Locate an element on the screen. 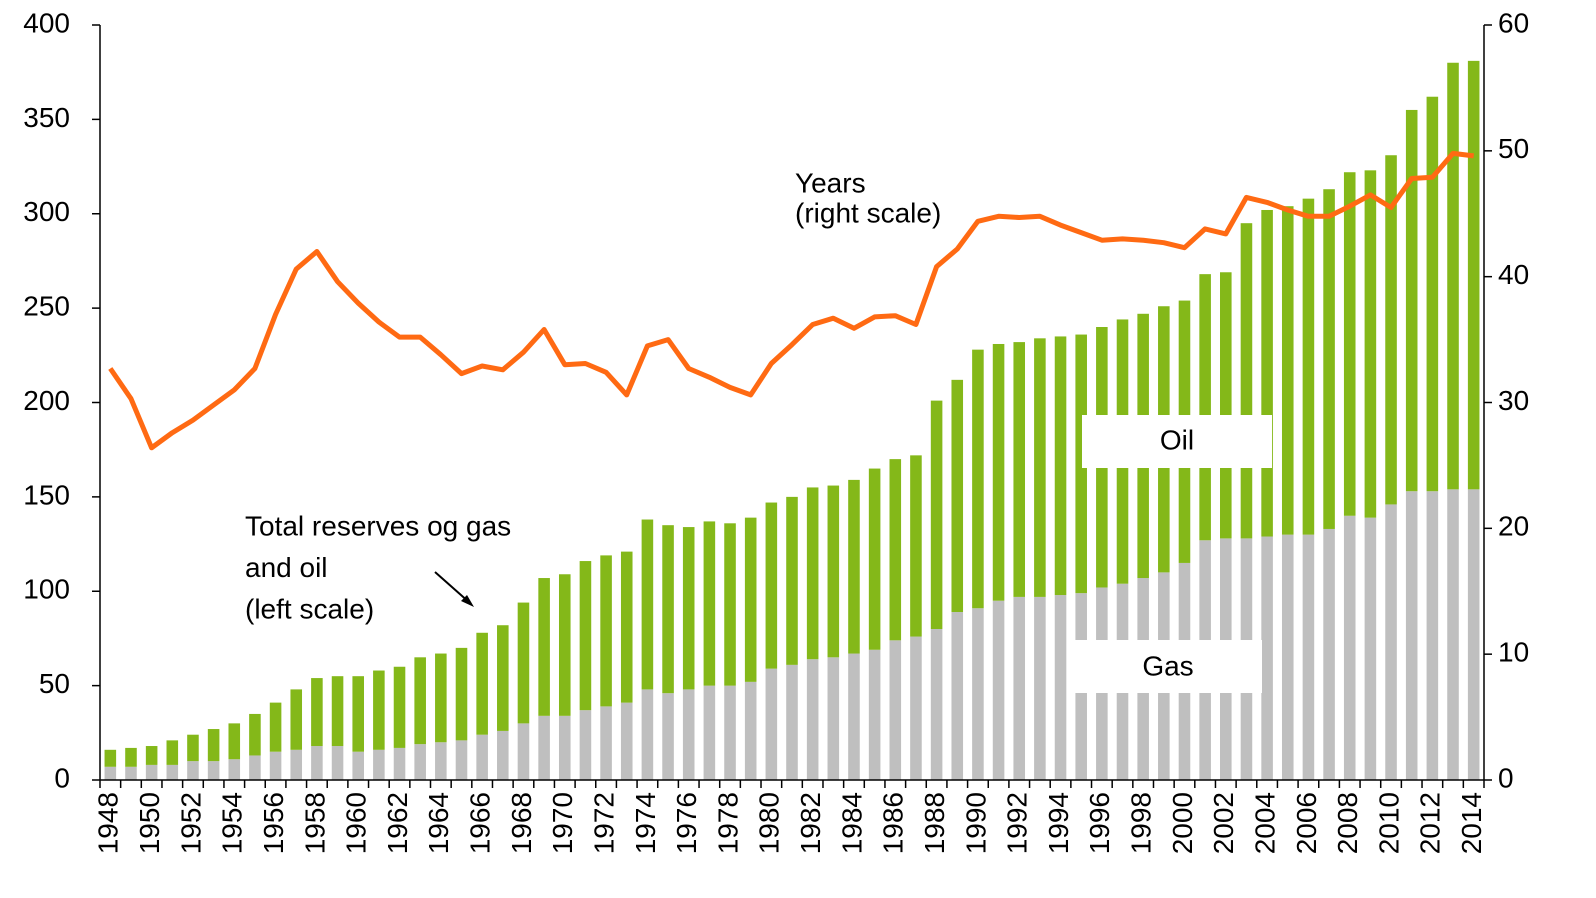 The width and height of the screenshot is (1596, 898). x-tick-label: 1994 is located at coordinates (1058, 823).